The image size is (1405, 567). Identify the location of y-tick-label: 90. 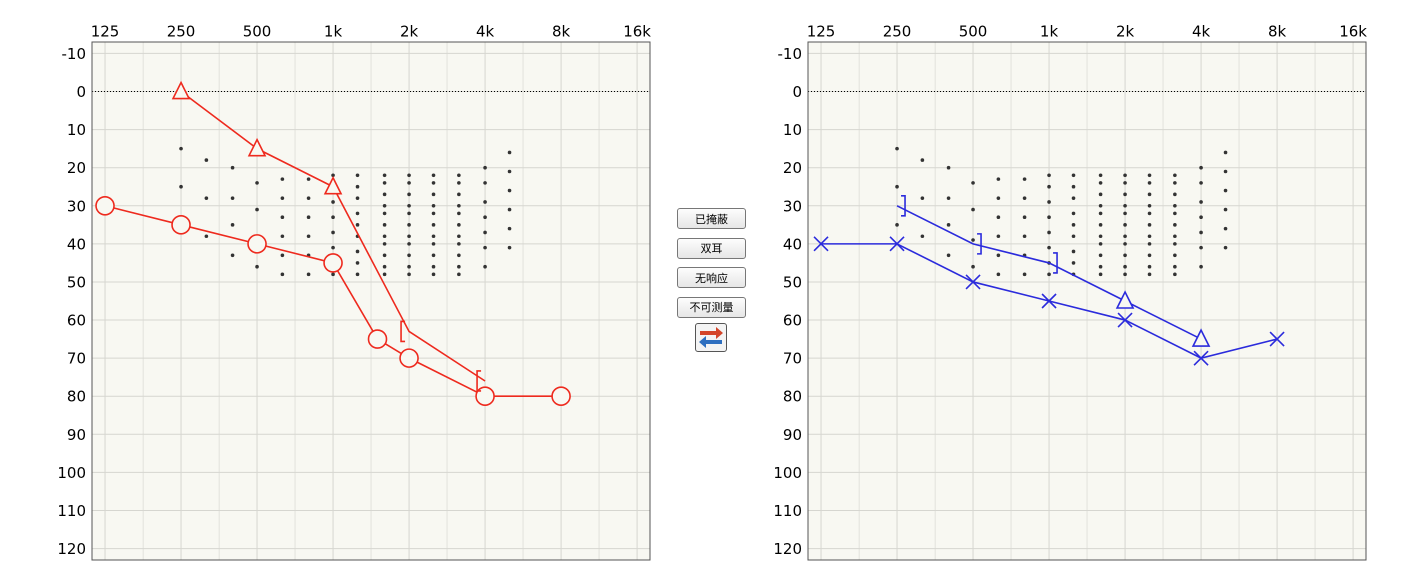
(76, 435).